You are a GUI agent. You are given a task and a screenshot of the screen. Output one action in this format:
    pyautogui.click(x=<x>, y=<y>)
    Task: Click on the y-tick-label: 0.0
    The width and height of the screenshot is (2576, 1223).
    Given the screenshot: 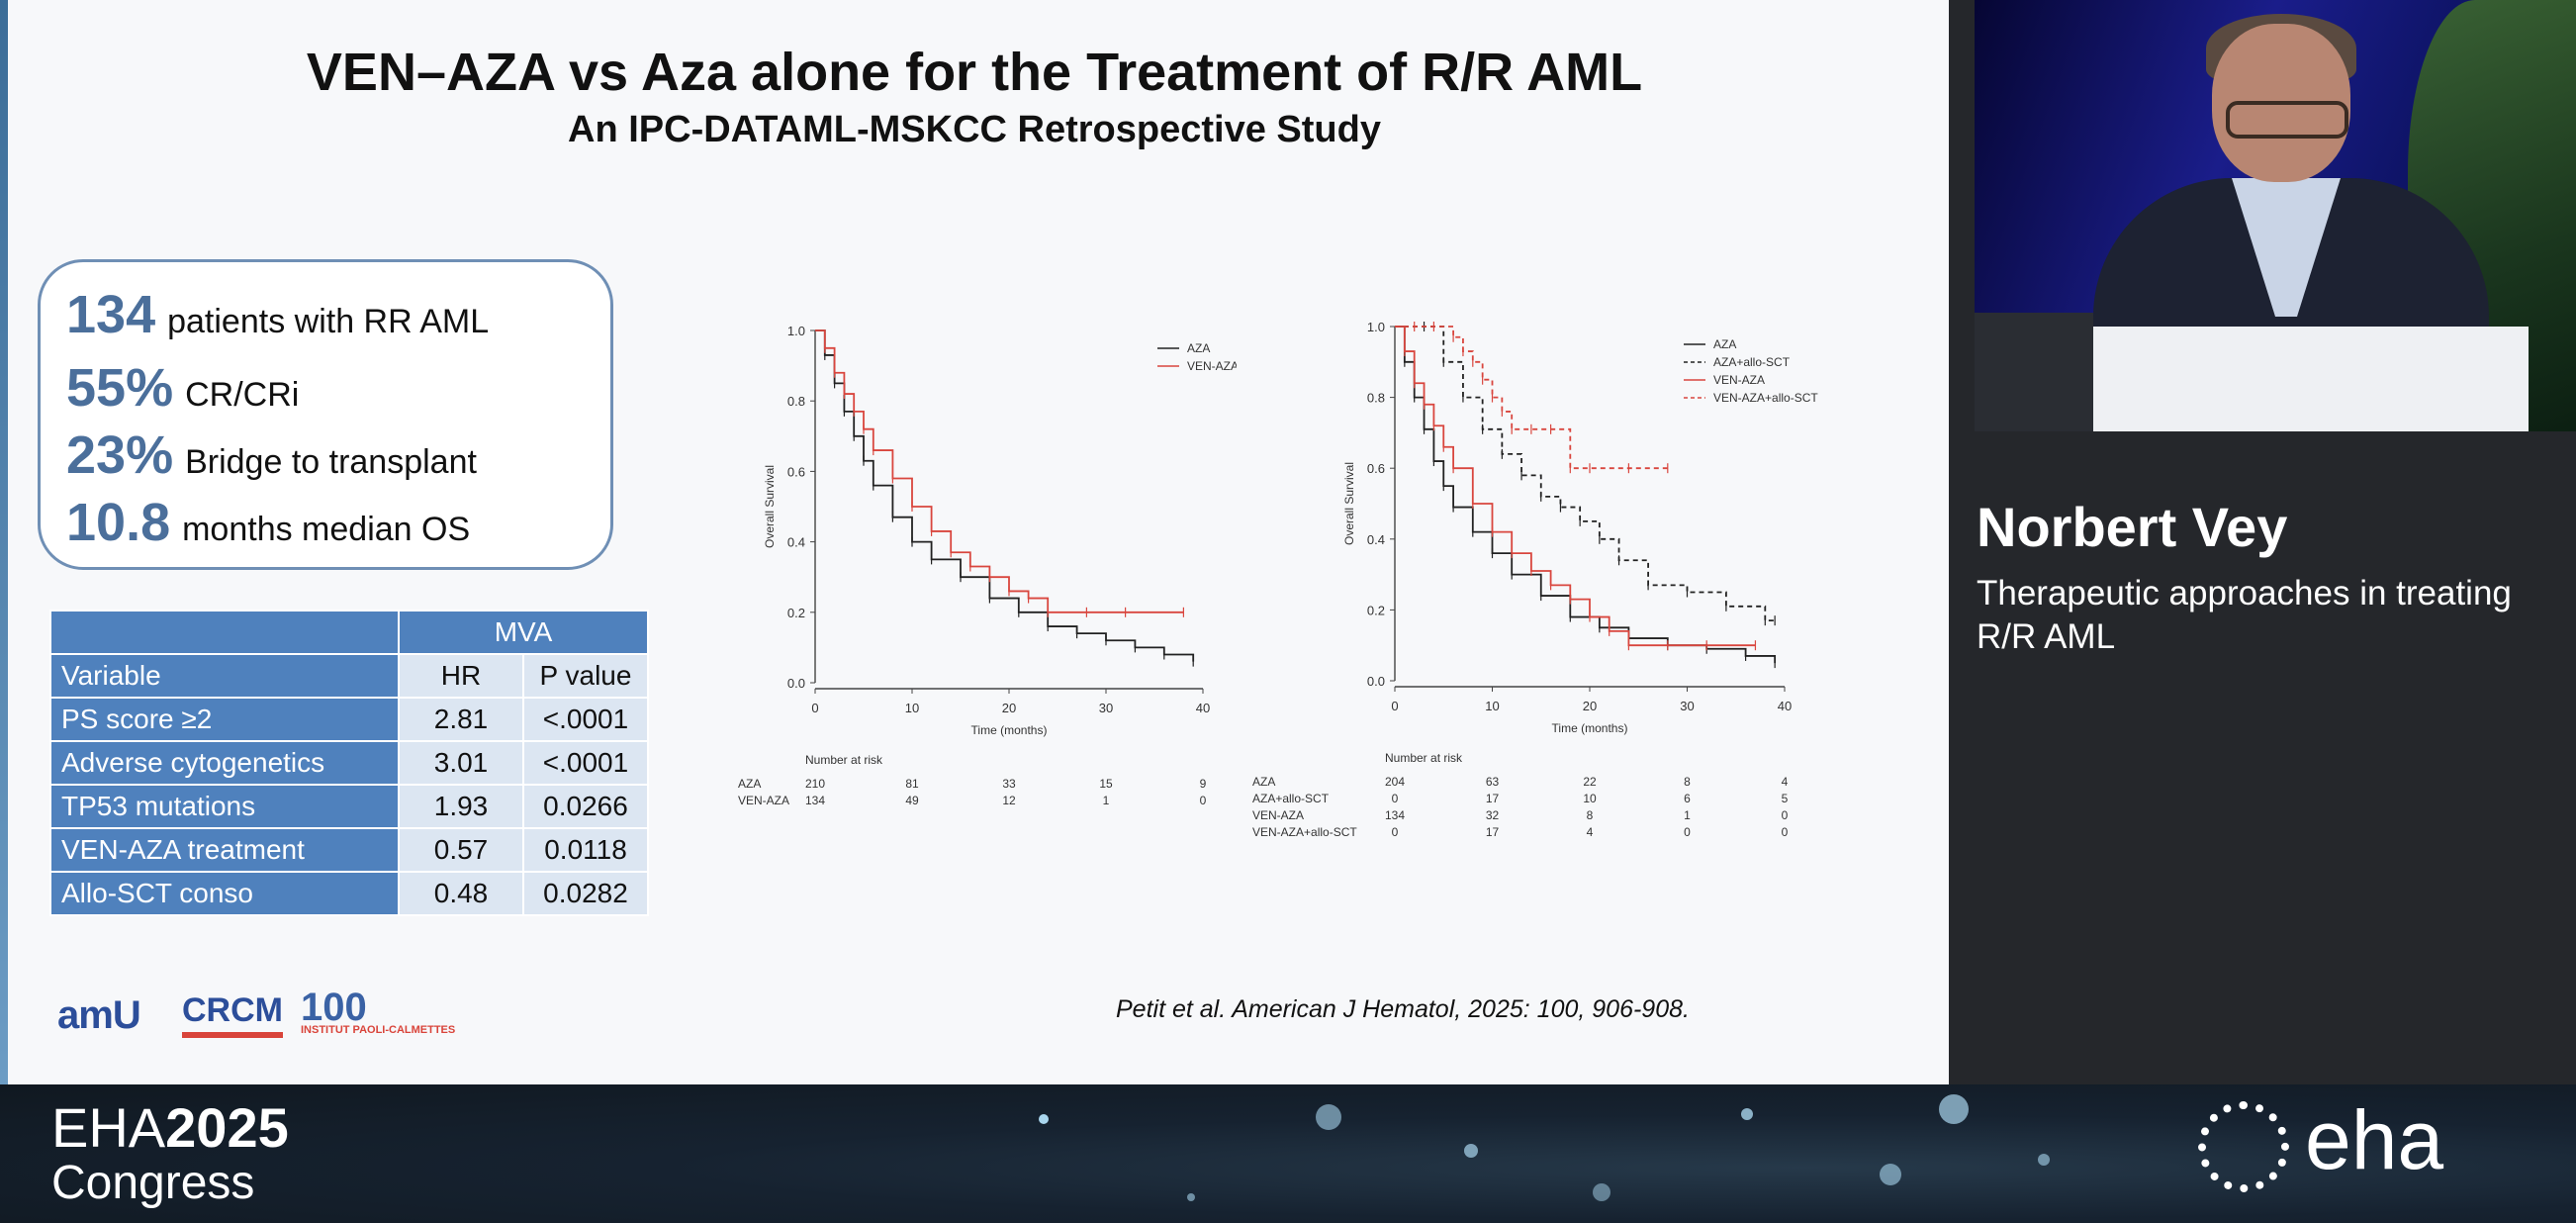 What is the action you would take?
    pyautogui.click(x=1376, y=681)
    